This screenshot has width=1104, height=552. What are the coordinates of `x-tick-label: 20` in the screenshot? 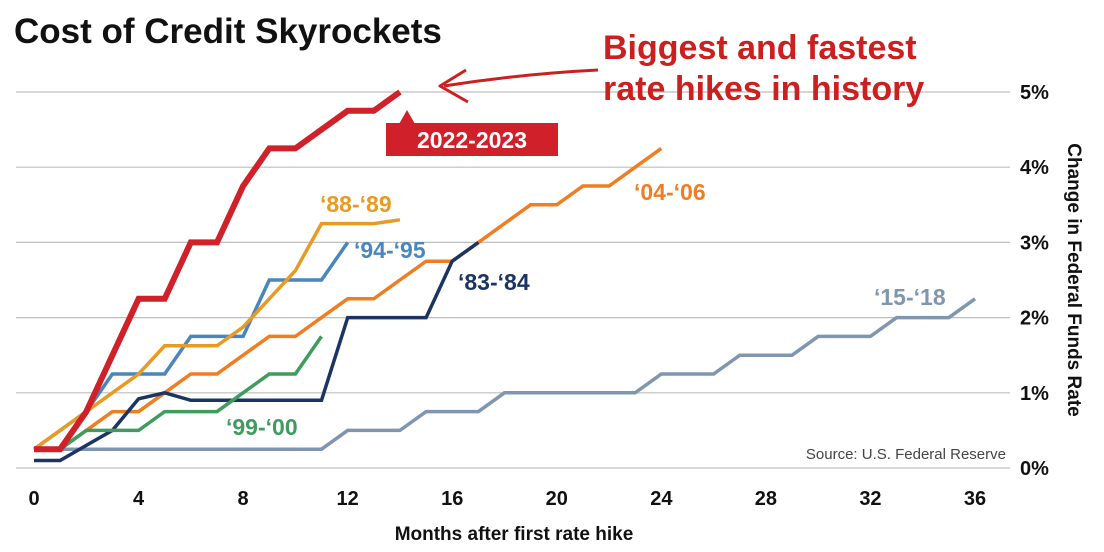 It's located at (557, 499).